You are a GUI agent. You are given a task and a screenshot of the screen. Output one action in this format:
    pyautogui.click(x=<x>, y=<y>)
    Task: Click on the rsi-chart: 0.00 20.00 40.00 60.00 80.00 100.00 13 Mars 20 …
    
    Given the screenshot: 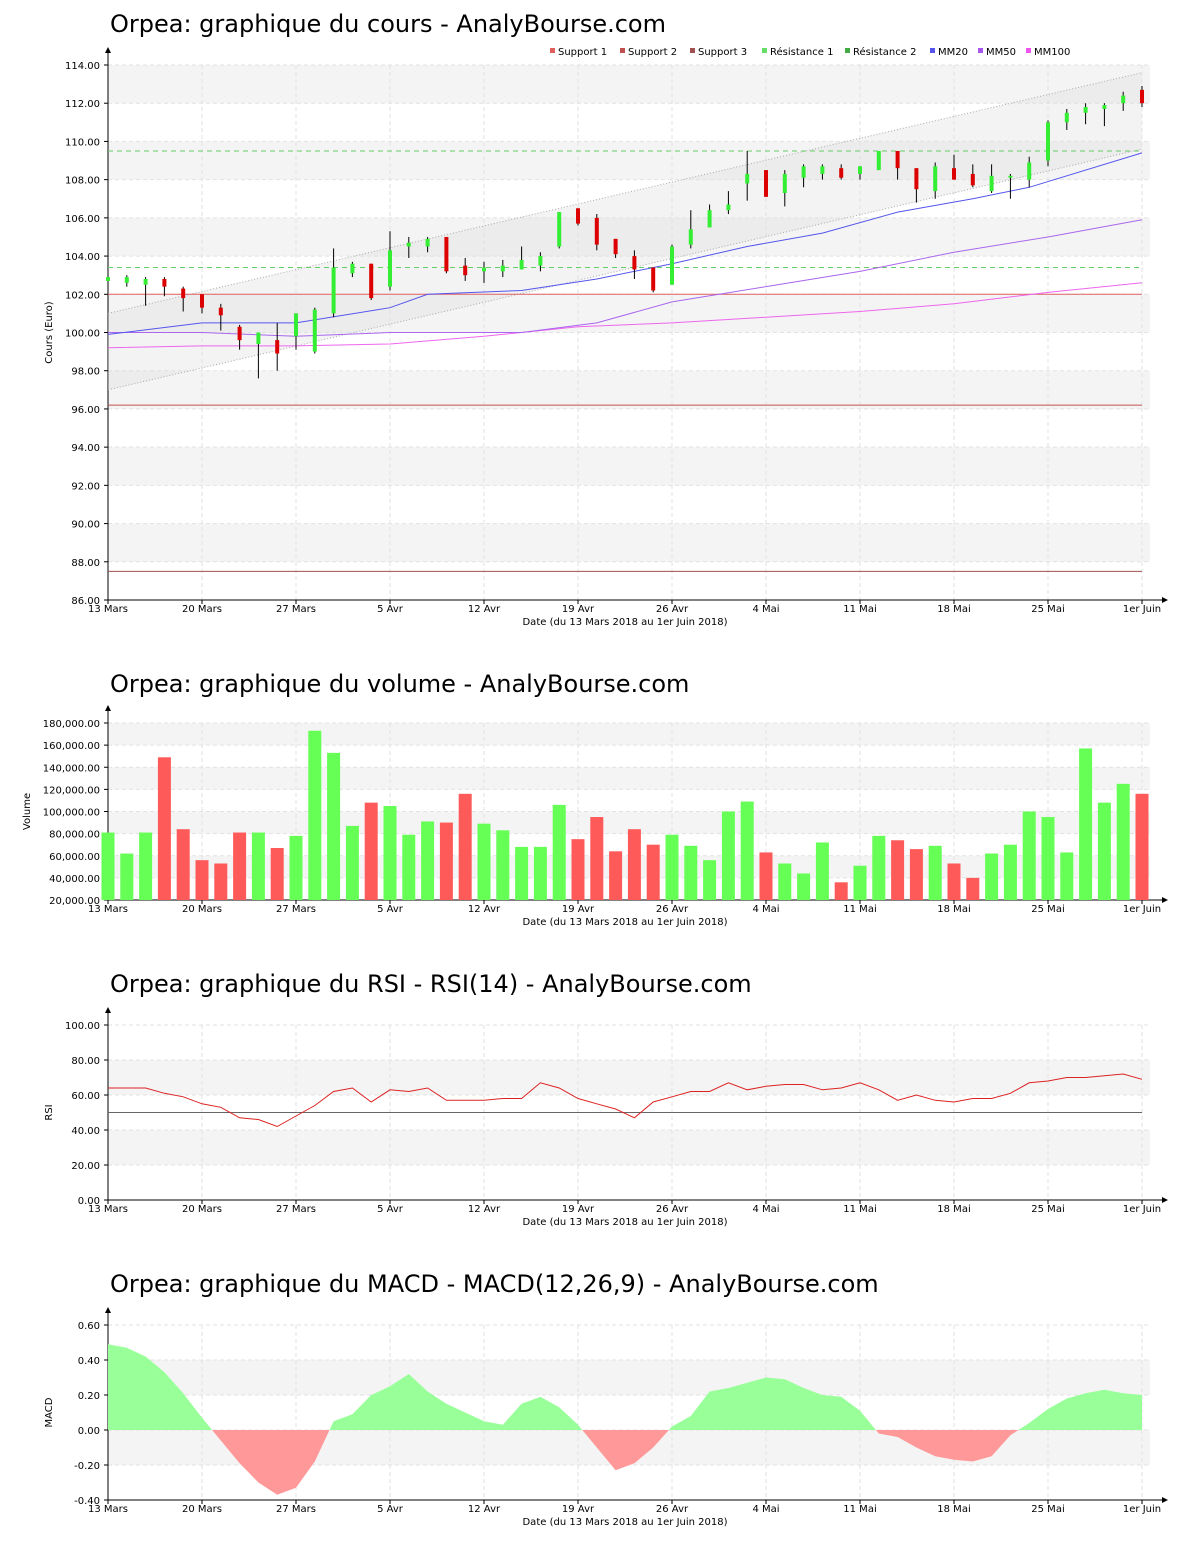 What is the action you would take?
    pyautogui.click(x=606, y=1117)
    